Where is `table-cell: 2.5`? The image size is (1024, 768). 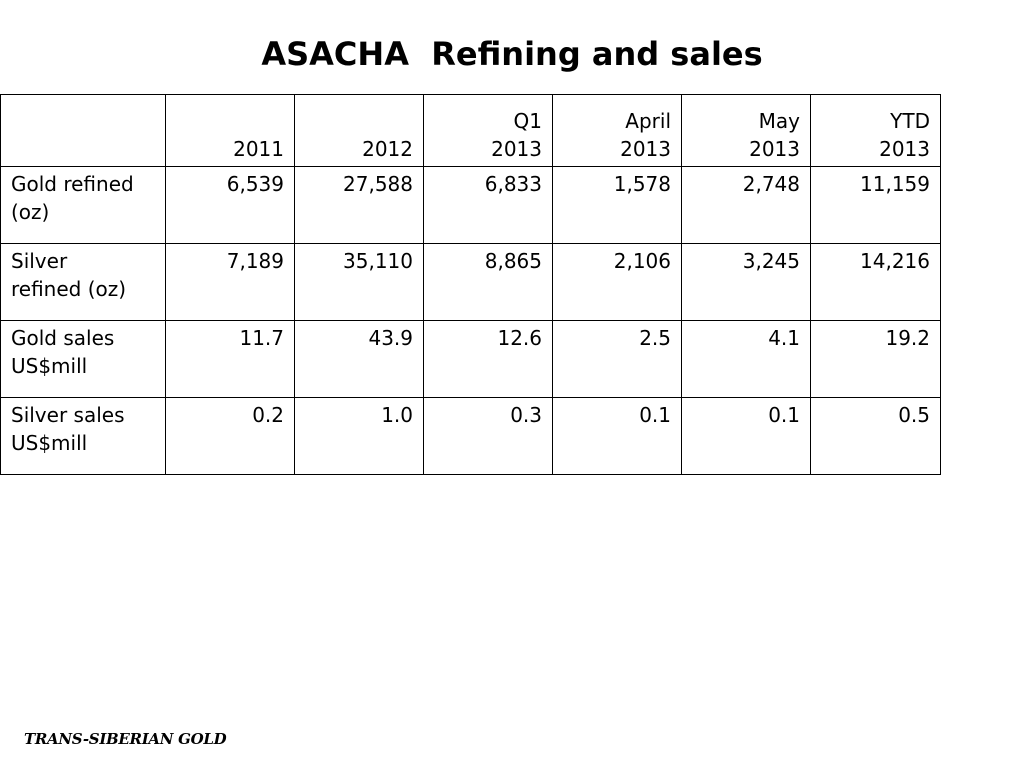 table-cell: 2.5 is located at coordinates (617, 359).